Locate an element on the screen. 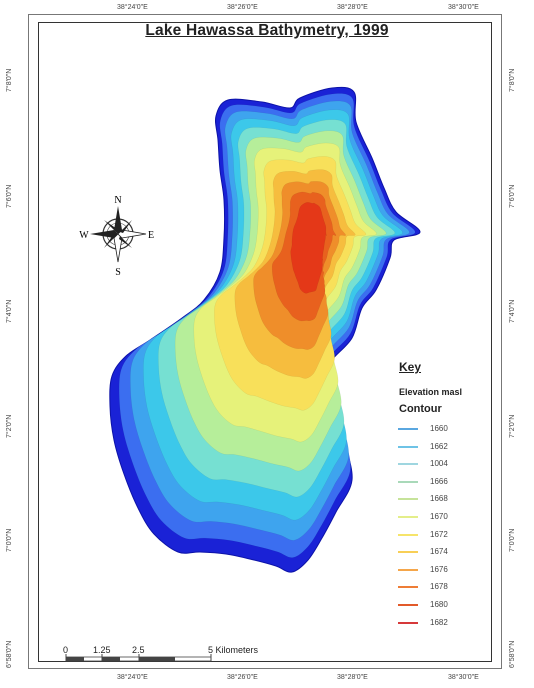 Image resolution: width=534 pixels, height=688 pixels. scale-label-0: 0 is located at coordinates (66, 650).